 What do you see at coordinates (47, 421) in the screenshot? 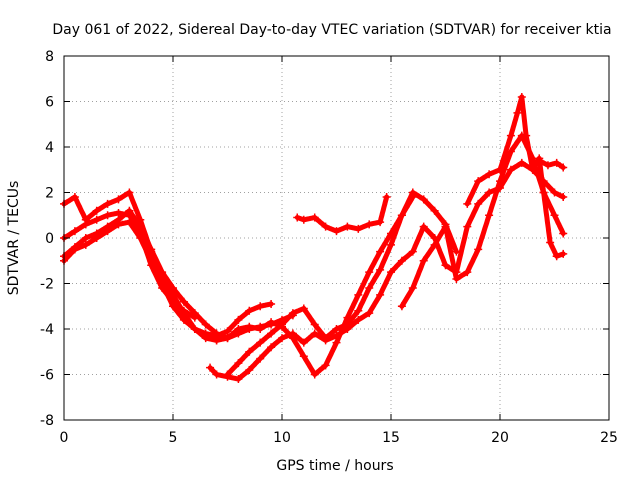
I see `y-tick-label: -8` at bounding box center [47, 421].